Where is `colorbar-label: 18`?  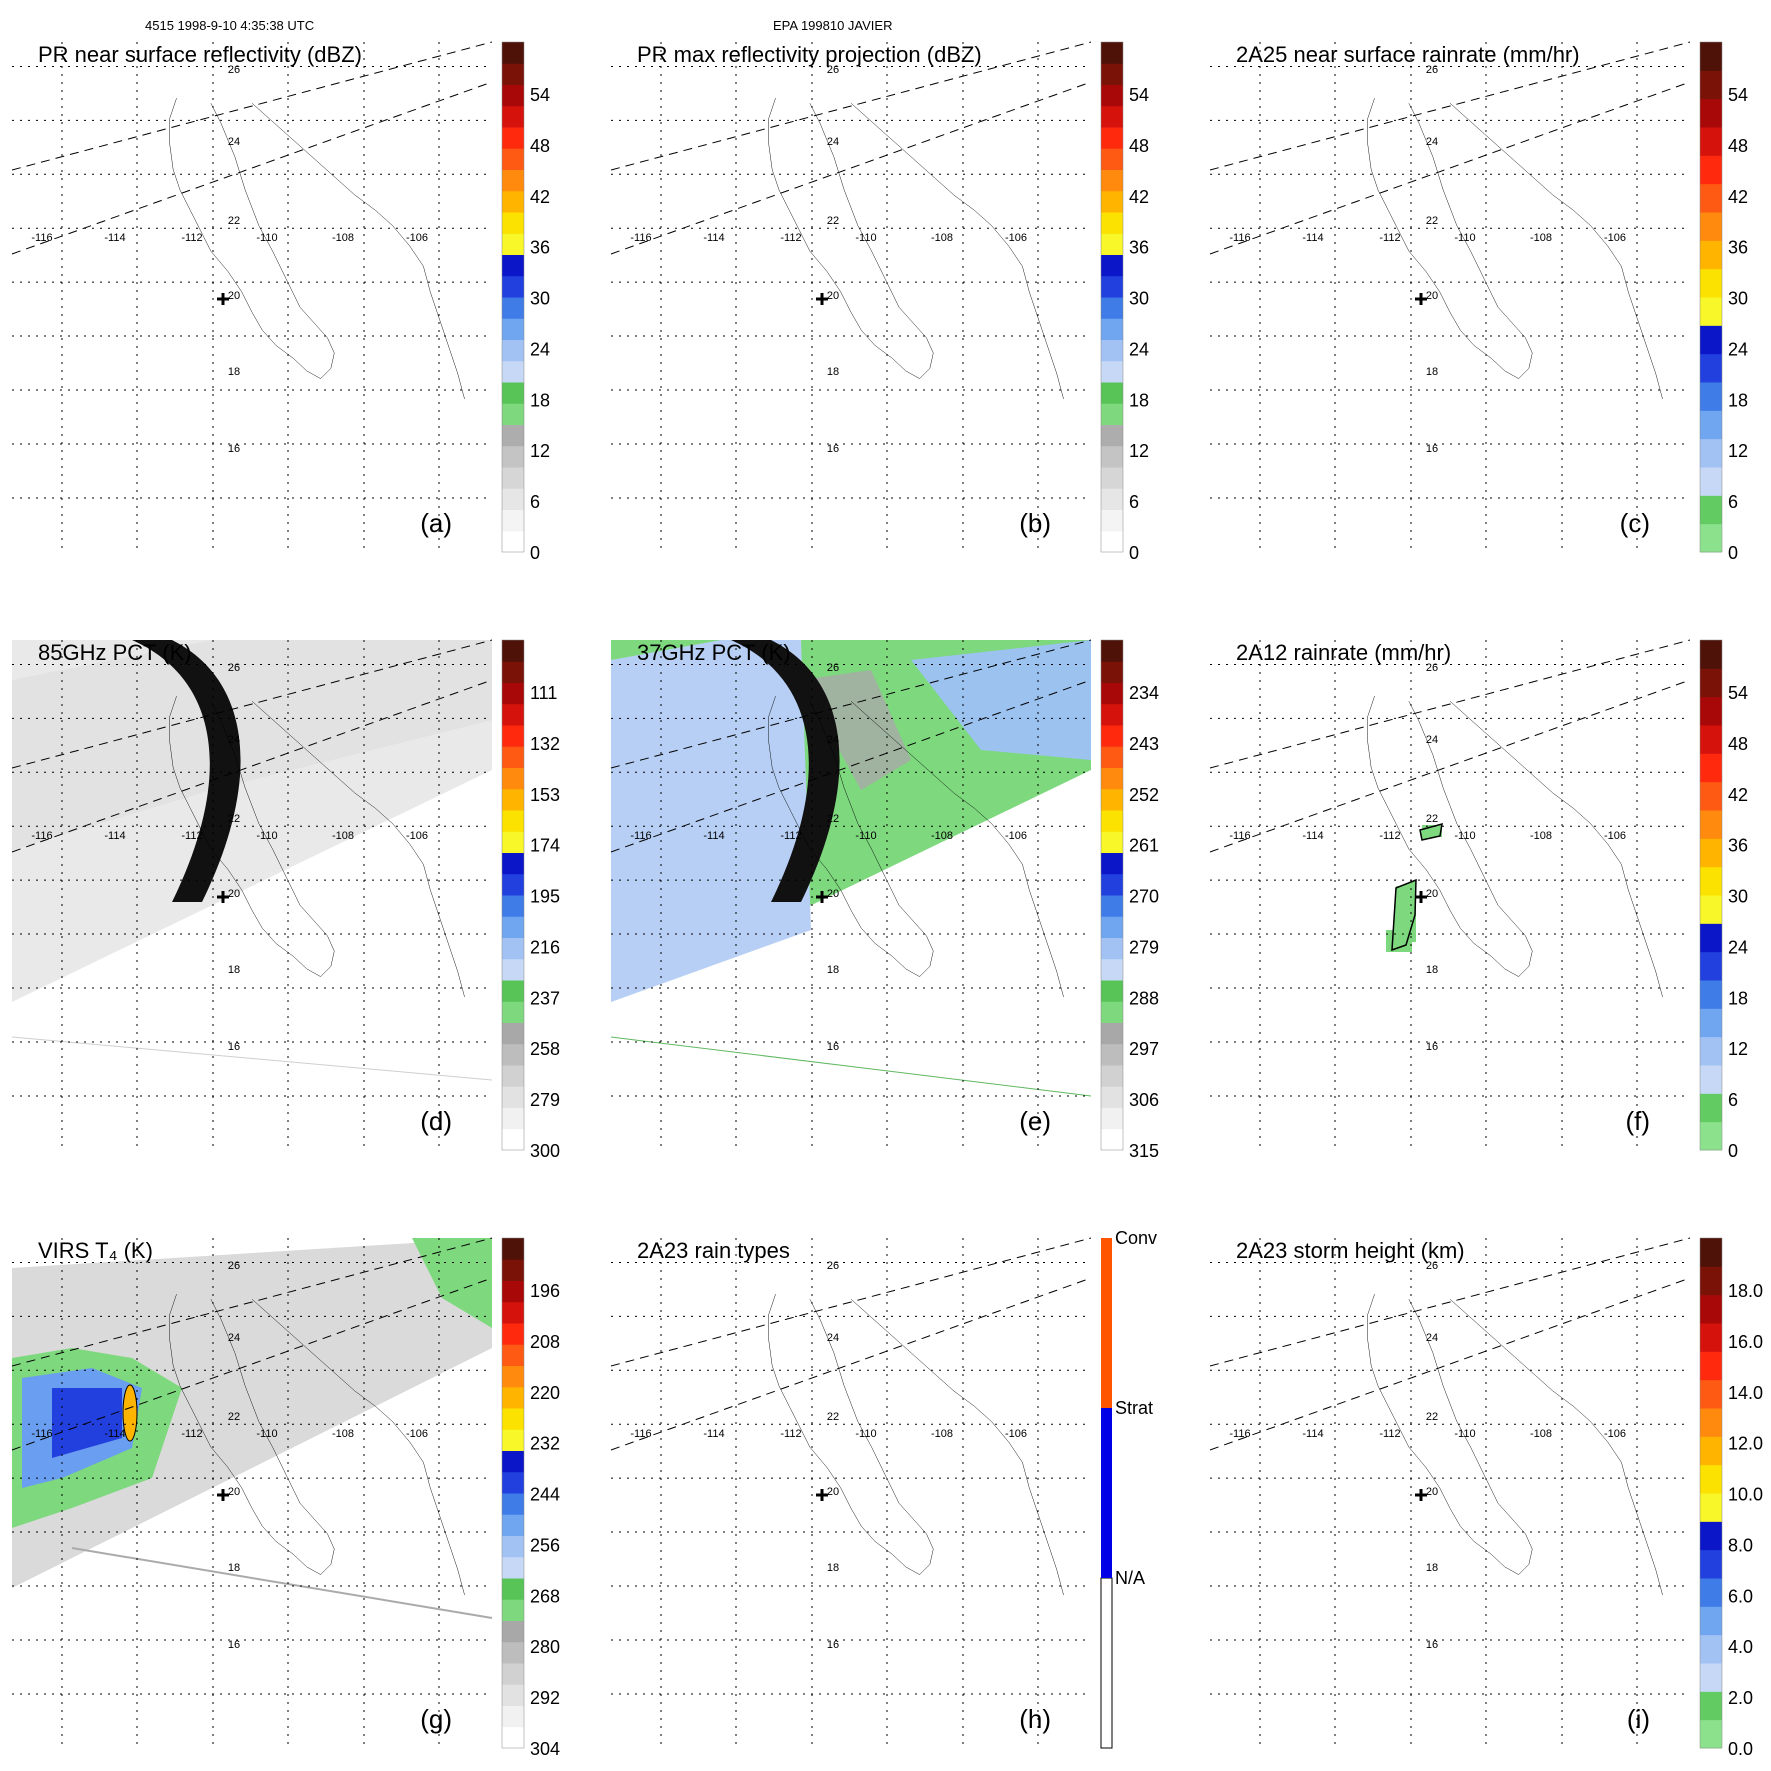
colorbar-label: 18 is located at coordinates (1738, 998).